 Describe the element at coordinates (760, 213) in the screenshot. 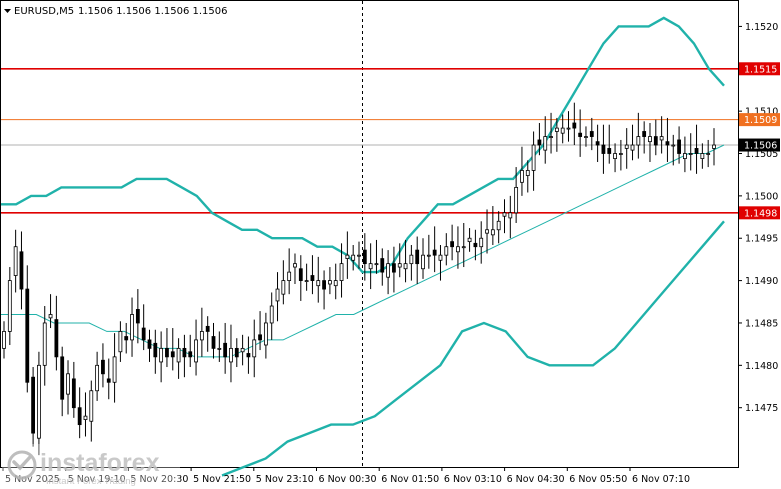

I see `level-tag: 1.1498` at that location.